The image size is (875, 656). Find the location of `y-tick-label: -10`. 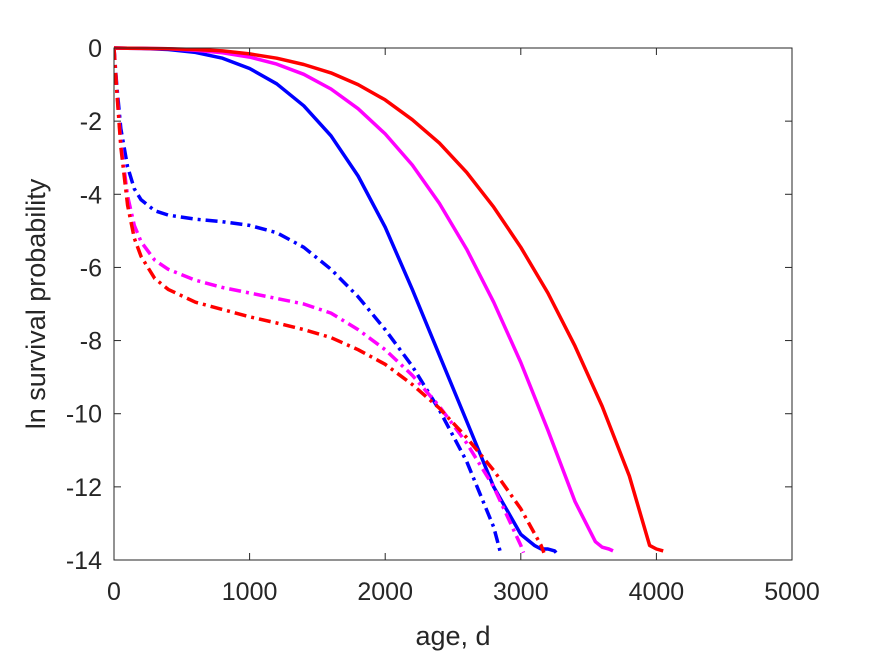

y-tick-label: -10 is located at coordinates (84, 415).